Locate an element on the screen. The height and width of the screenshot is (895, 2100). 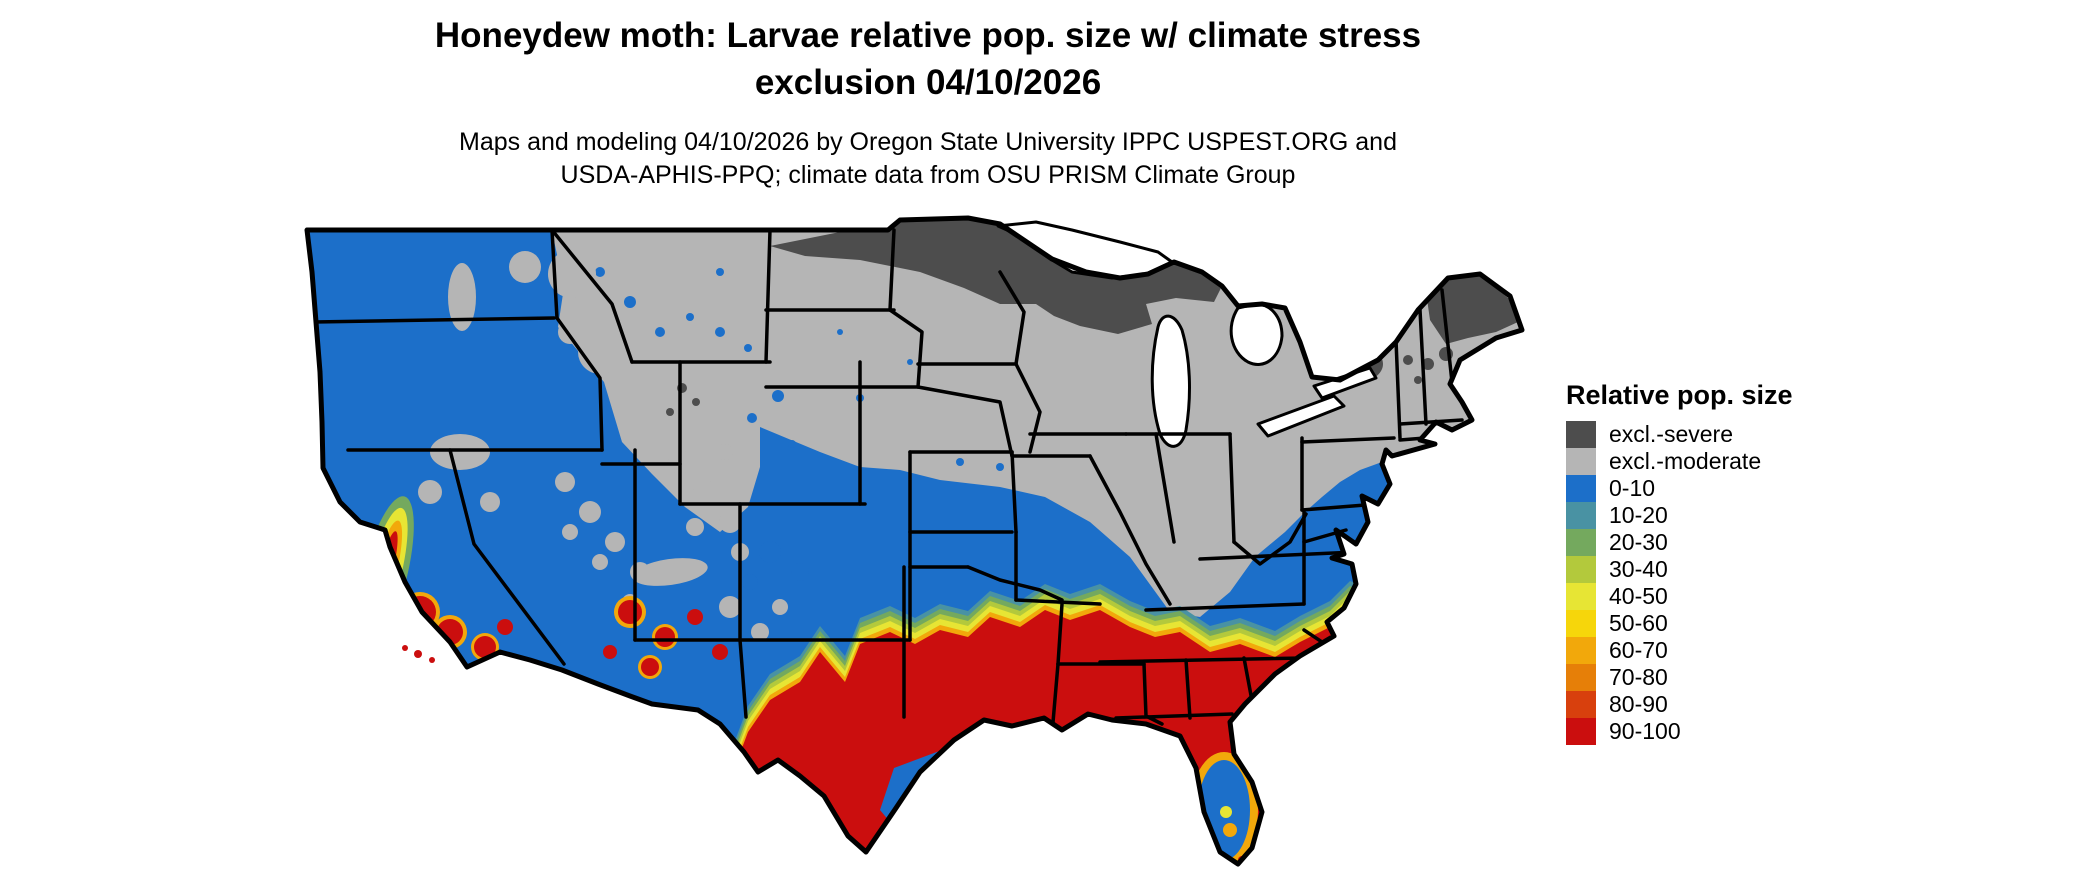
legend-label: 0-10 is located at coordinates (1632, 488).